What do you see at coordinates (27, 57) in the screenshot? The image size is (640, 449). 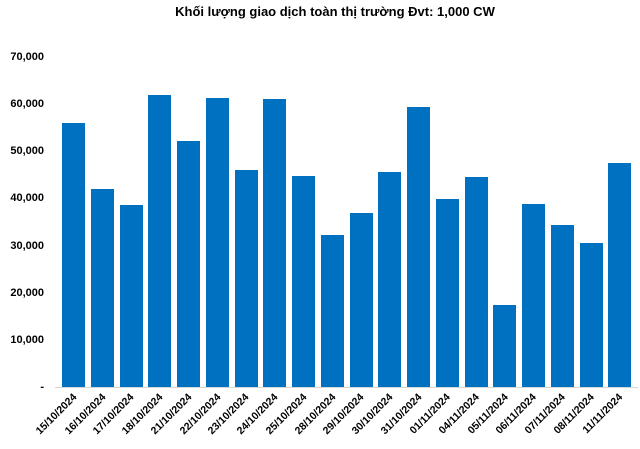 I see `y-tick-label: 70,000` at bounding box center [27, 57].